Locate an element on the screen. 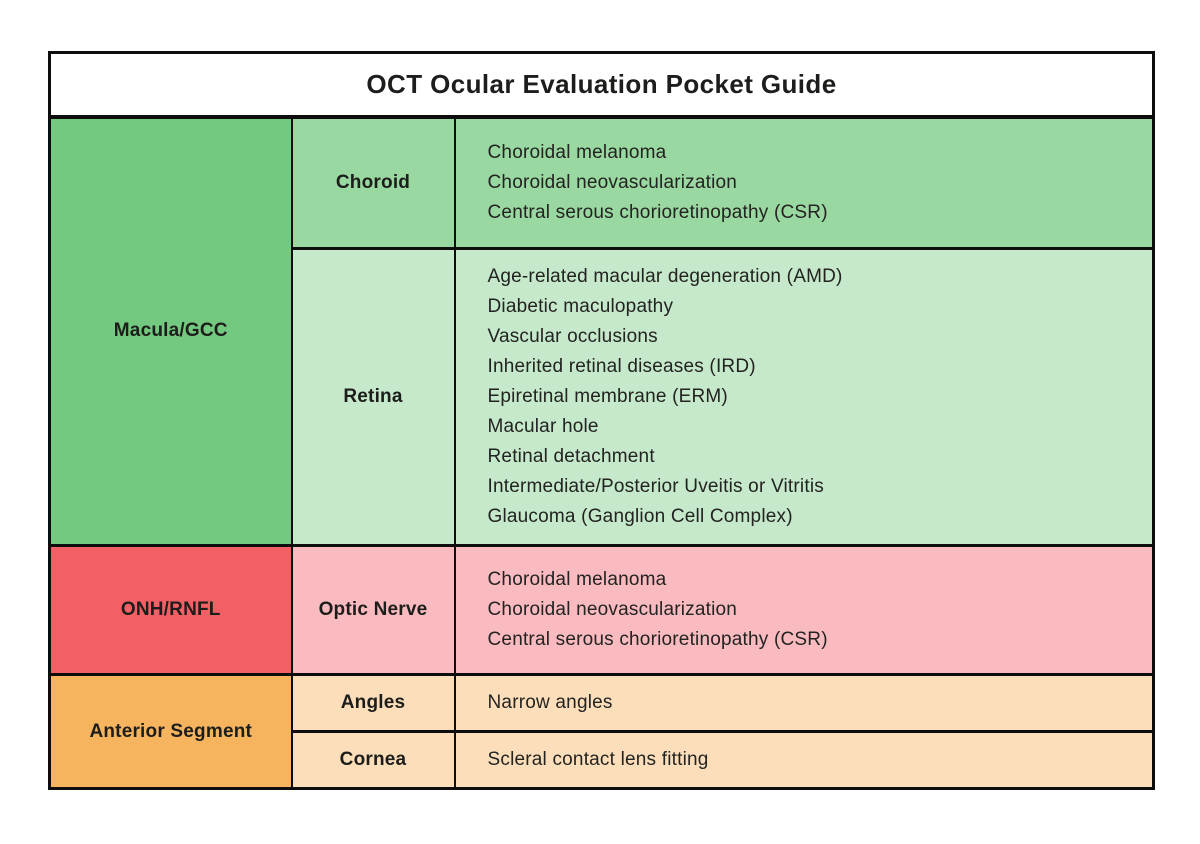 This screenshot has height=844, width=1200. title-row: OCT Ocular Evaluation Pocket Guide is located at coordinates (601, 85).